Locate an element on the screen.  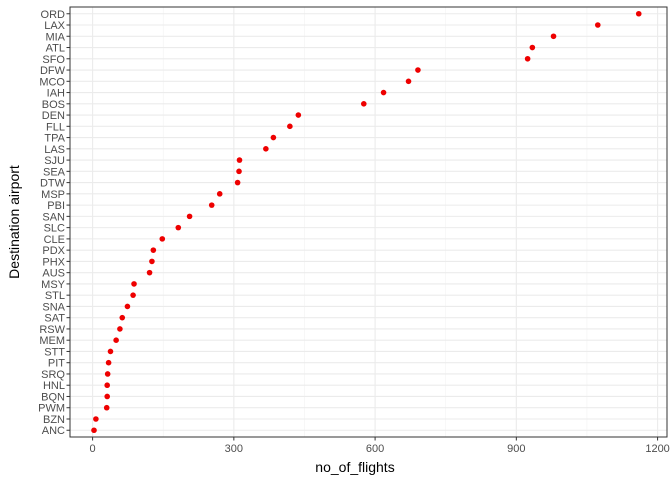
y-tick-label: HNL is located at coordinates (54, 386).